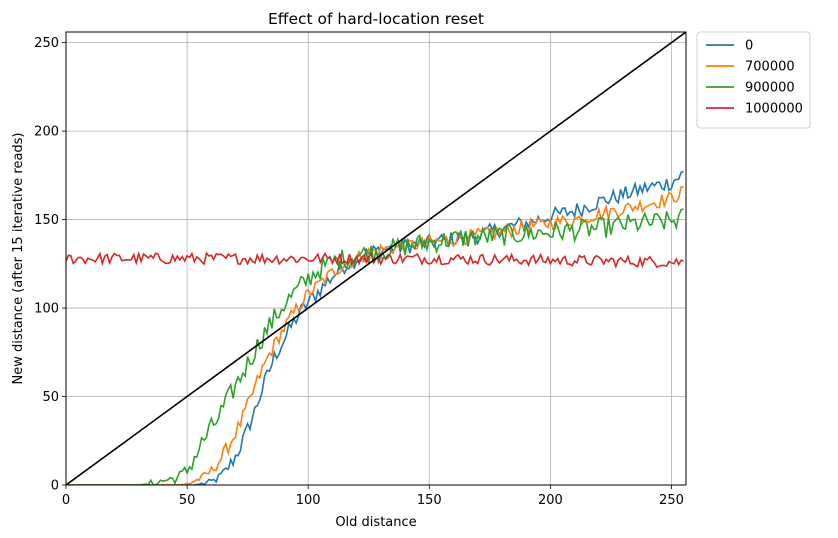  I want to click on legend-label: 900000, so click(770, 88).